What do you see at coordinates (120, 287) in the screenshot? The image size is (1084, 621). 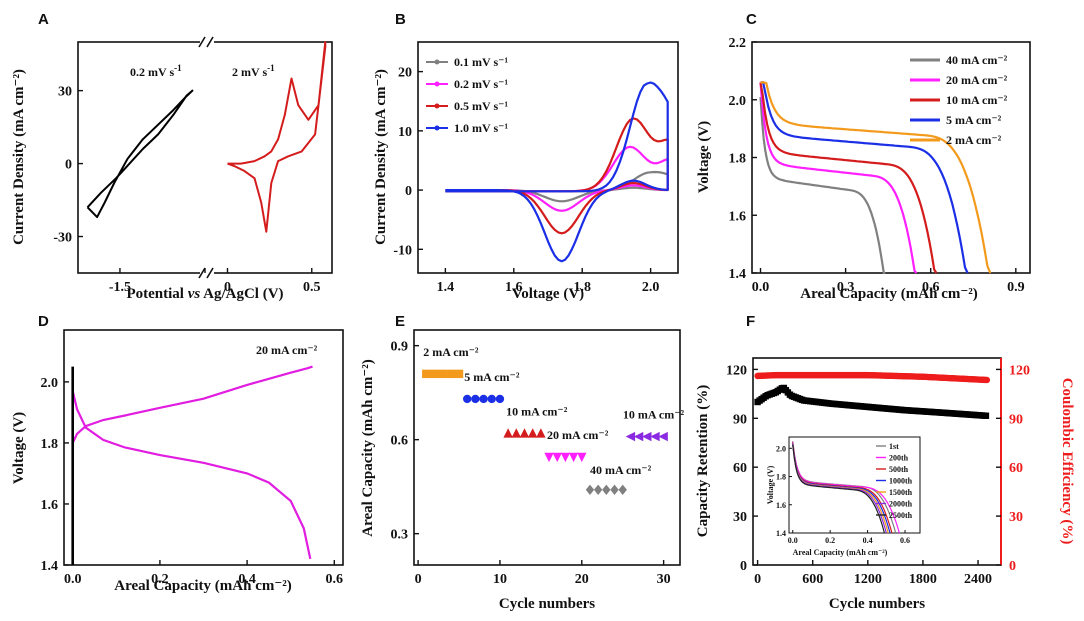 I see `panel-a-xtick-label: -1.5` at bounding box center [120, 287].